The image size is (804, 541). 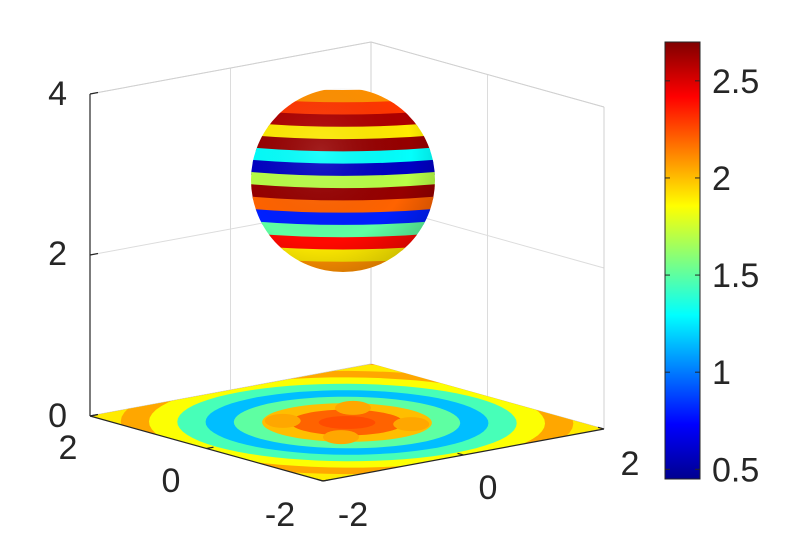 What do you see at coordinates (280, 515) in the screenshot?
I see `y-tick-label-0: -2` at bounding box center [280, 515].